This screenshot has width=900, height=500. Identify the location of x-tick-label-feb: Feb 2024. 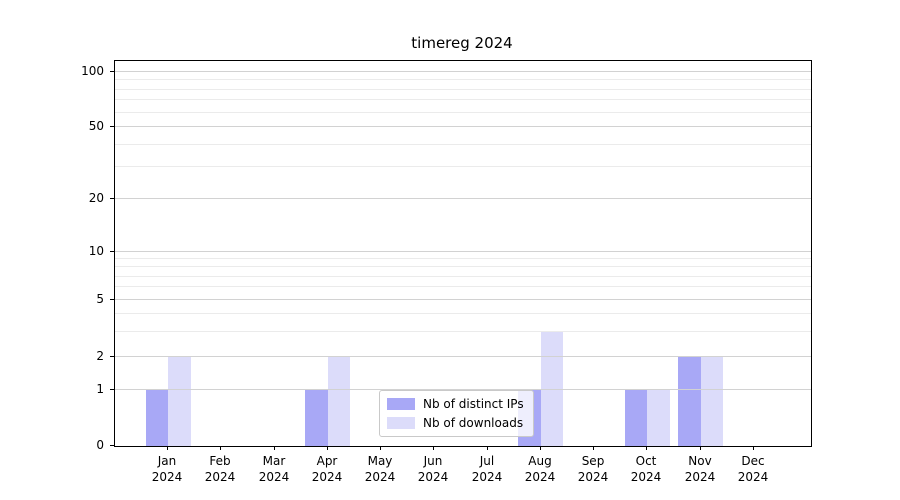
(220, 469).